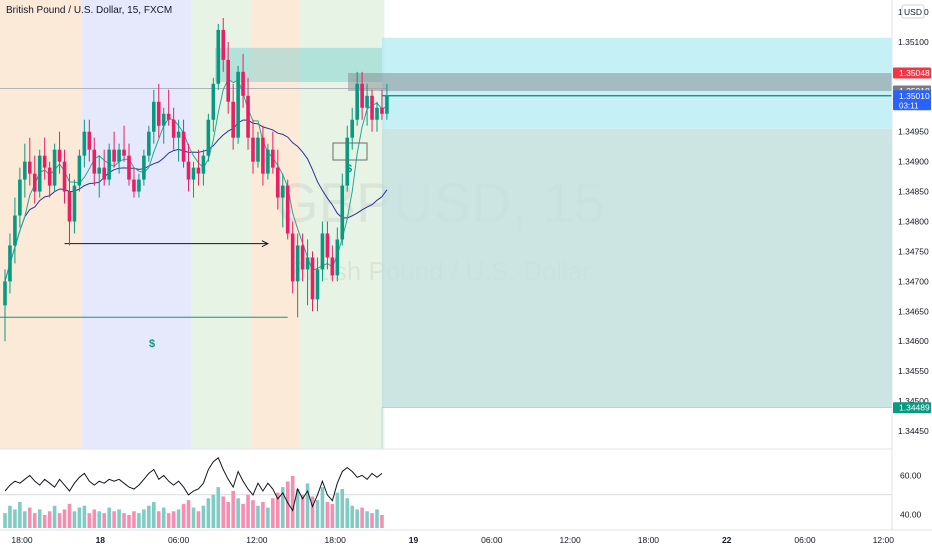 The height and width of the screenshot is (555, 932). I want to click on price-tick-label: 1.34500, so click(913, 401).